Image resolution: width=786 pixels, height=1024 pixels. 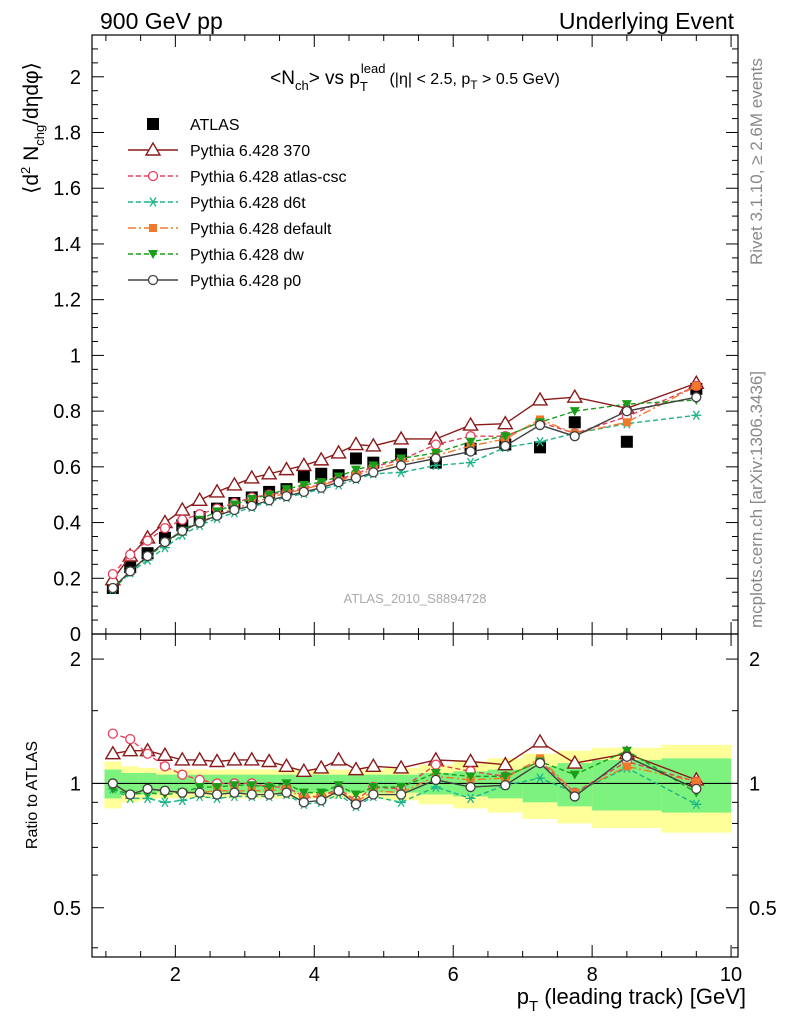 What do you see at coordinates (415, 77) in the screenshot?
I see `main-plot-title: <Nch> vs pTlead(|η| < 2.5, pT > 0.5 GeV)` at bounding box center [415, 77].